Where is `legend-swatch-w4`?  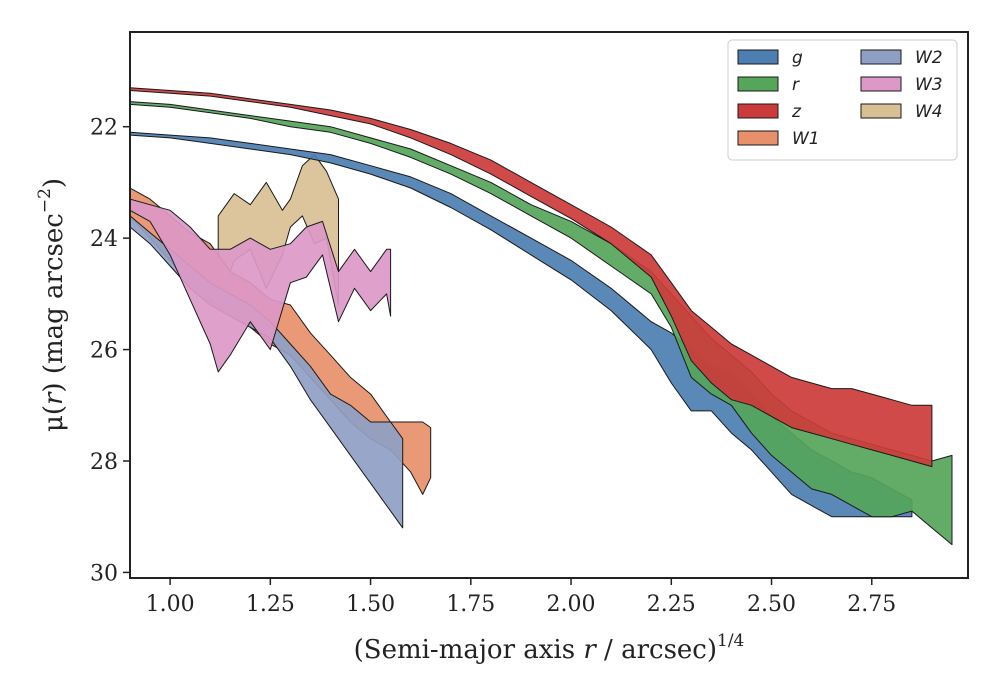 legend-swatch-w4 is located at coordinates (881, 111).